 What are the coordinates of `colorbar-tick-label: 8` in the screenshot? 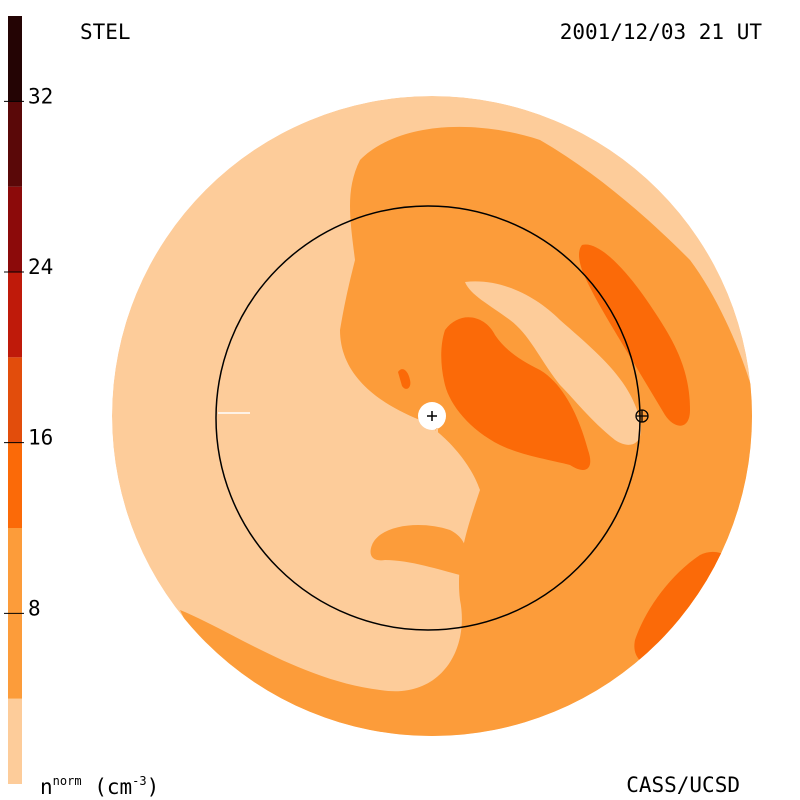 It's located at (34, 608).